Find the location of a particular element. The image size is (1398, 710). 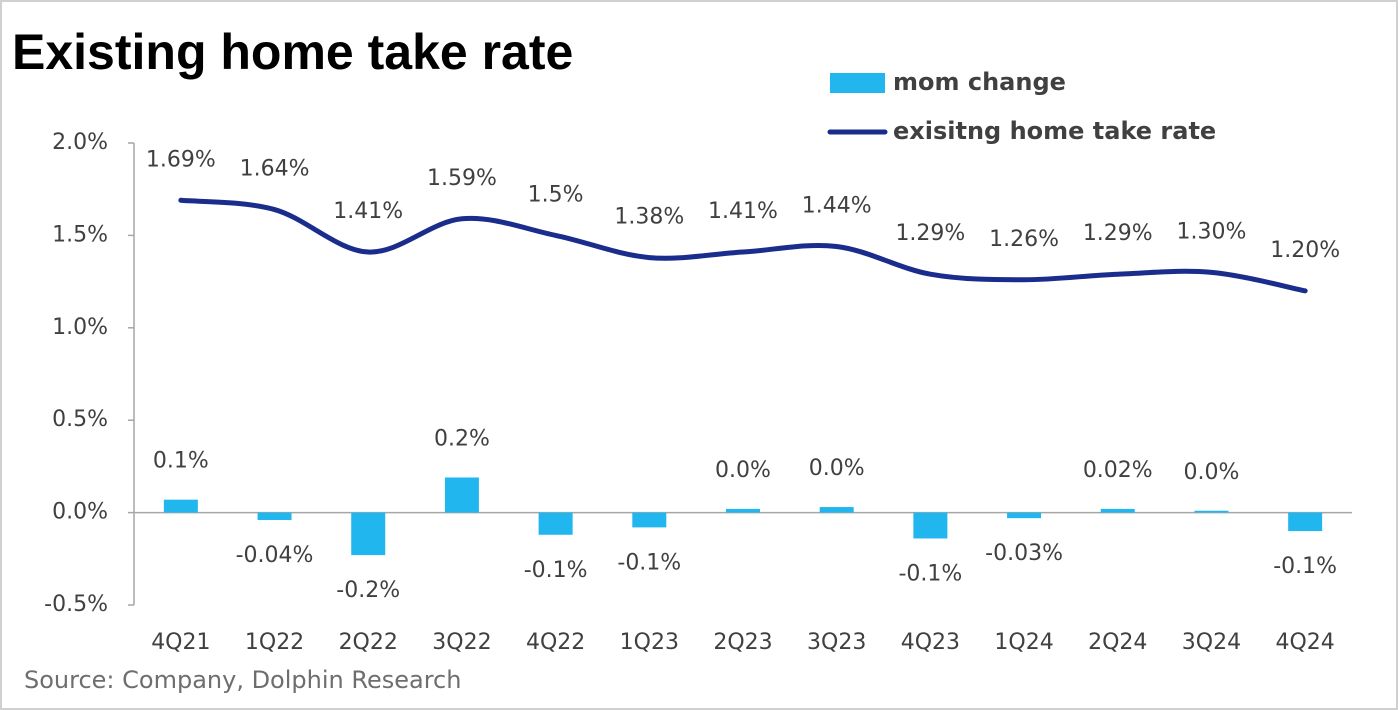

legend-swatch is located at coordinates (857, 83).